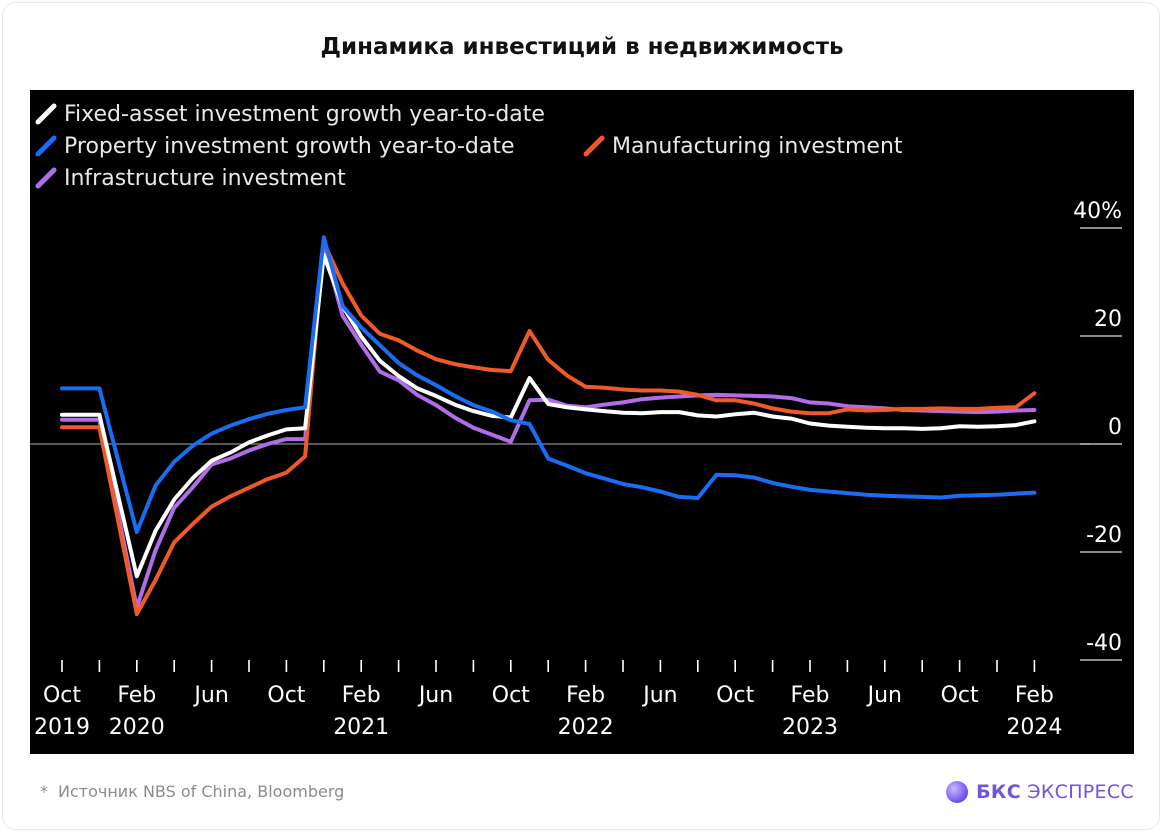  I want to click on y-tick-label: -40, so click(1104, 643).